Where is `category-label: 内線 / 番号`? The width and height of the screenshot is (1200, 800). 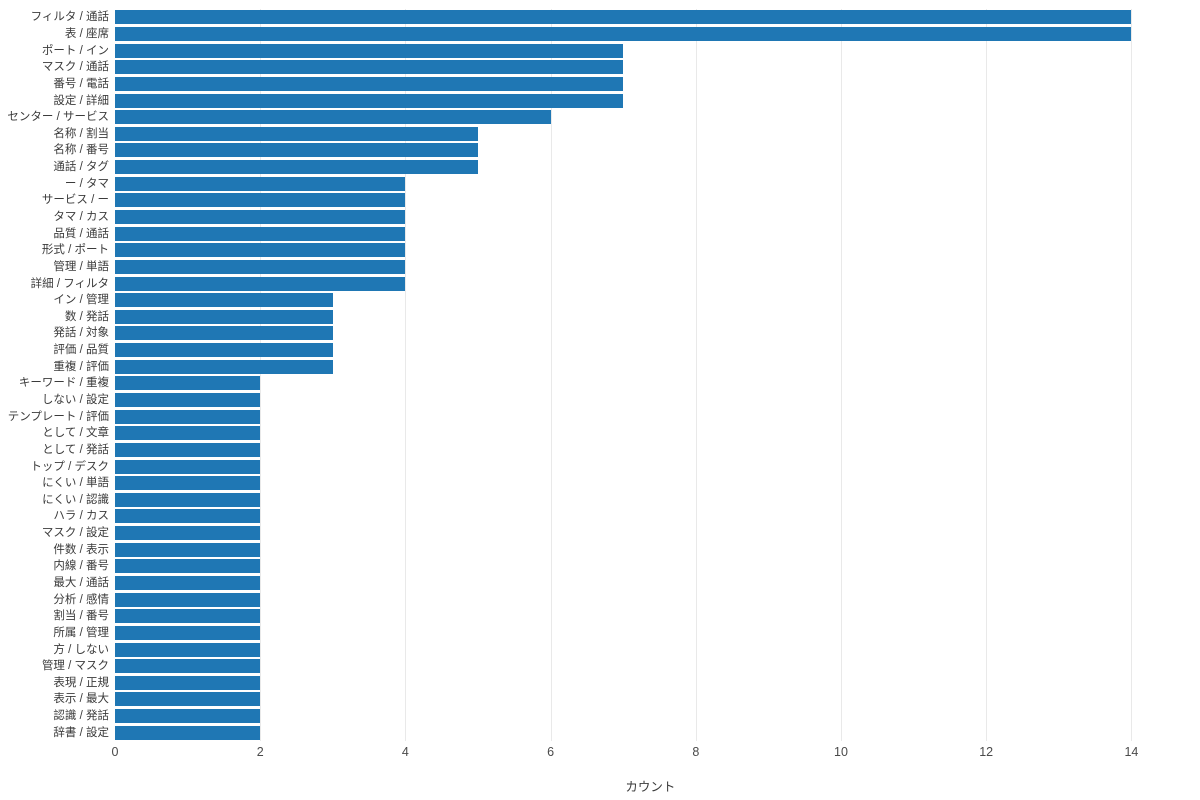 category-label: 内線 / 番号 is located at coordinates (81, 566).